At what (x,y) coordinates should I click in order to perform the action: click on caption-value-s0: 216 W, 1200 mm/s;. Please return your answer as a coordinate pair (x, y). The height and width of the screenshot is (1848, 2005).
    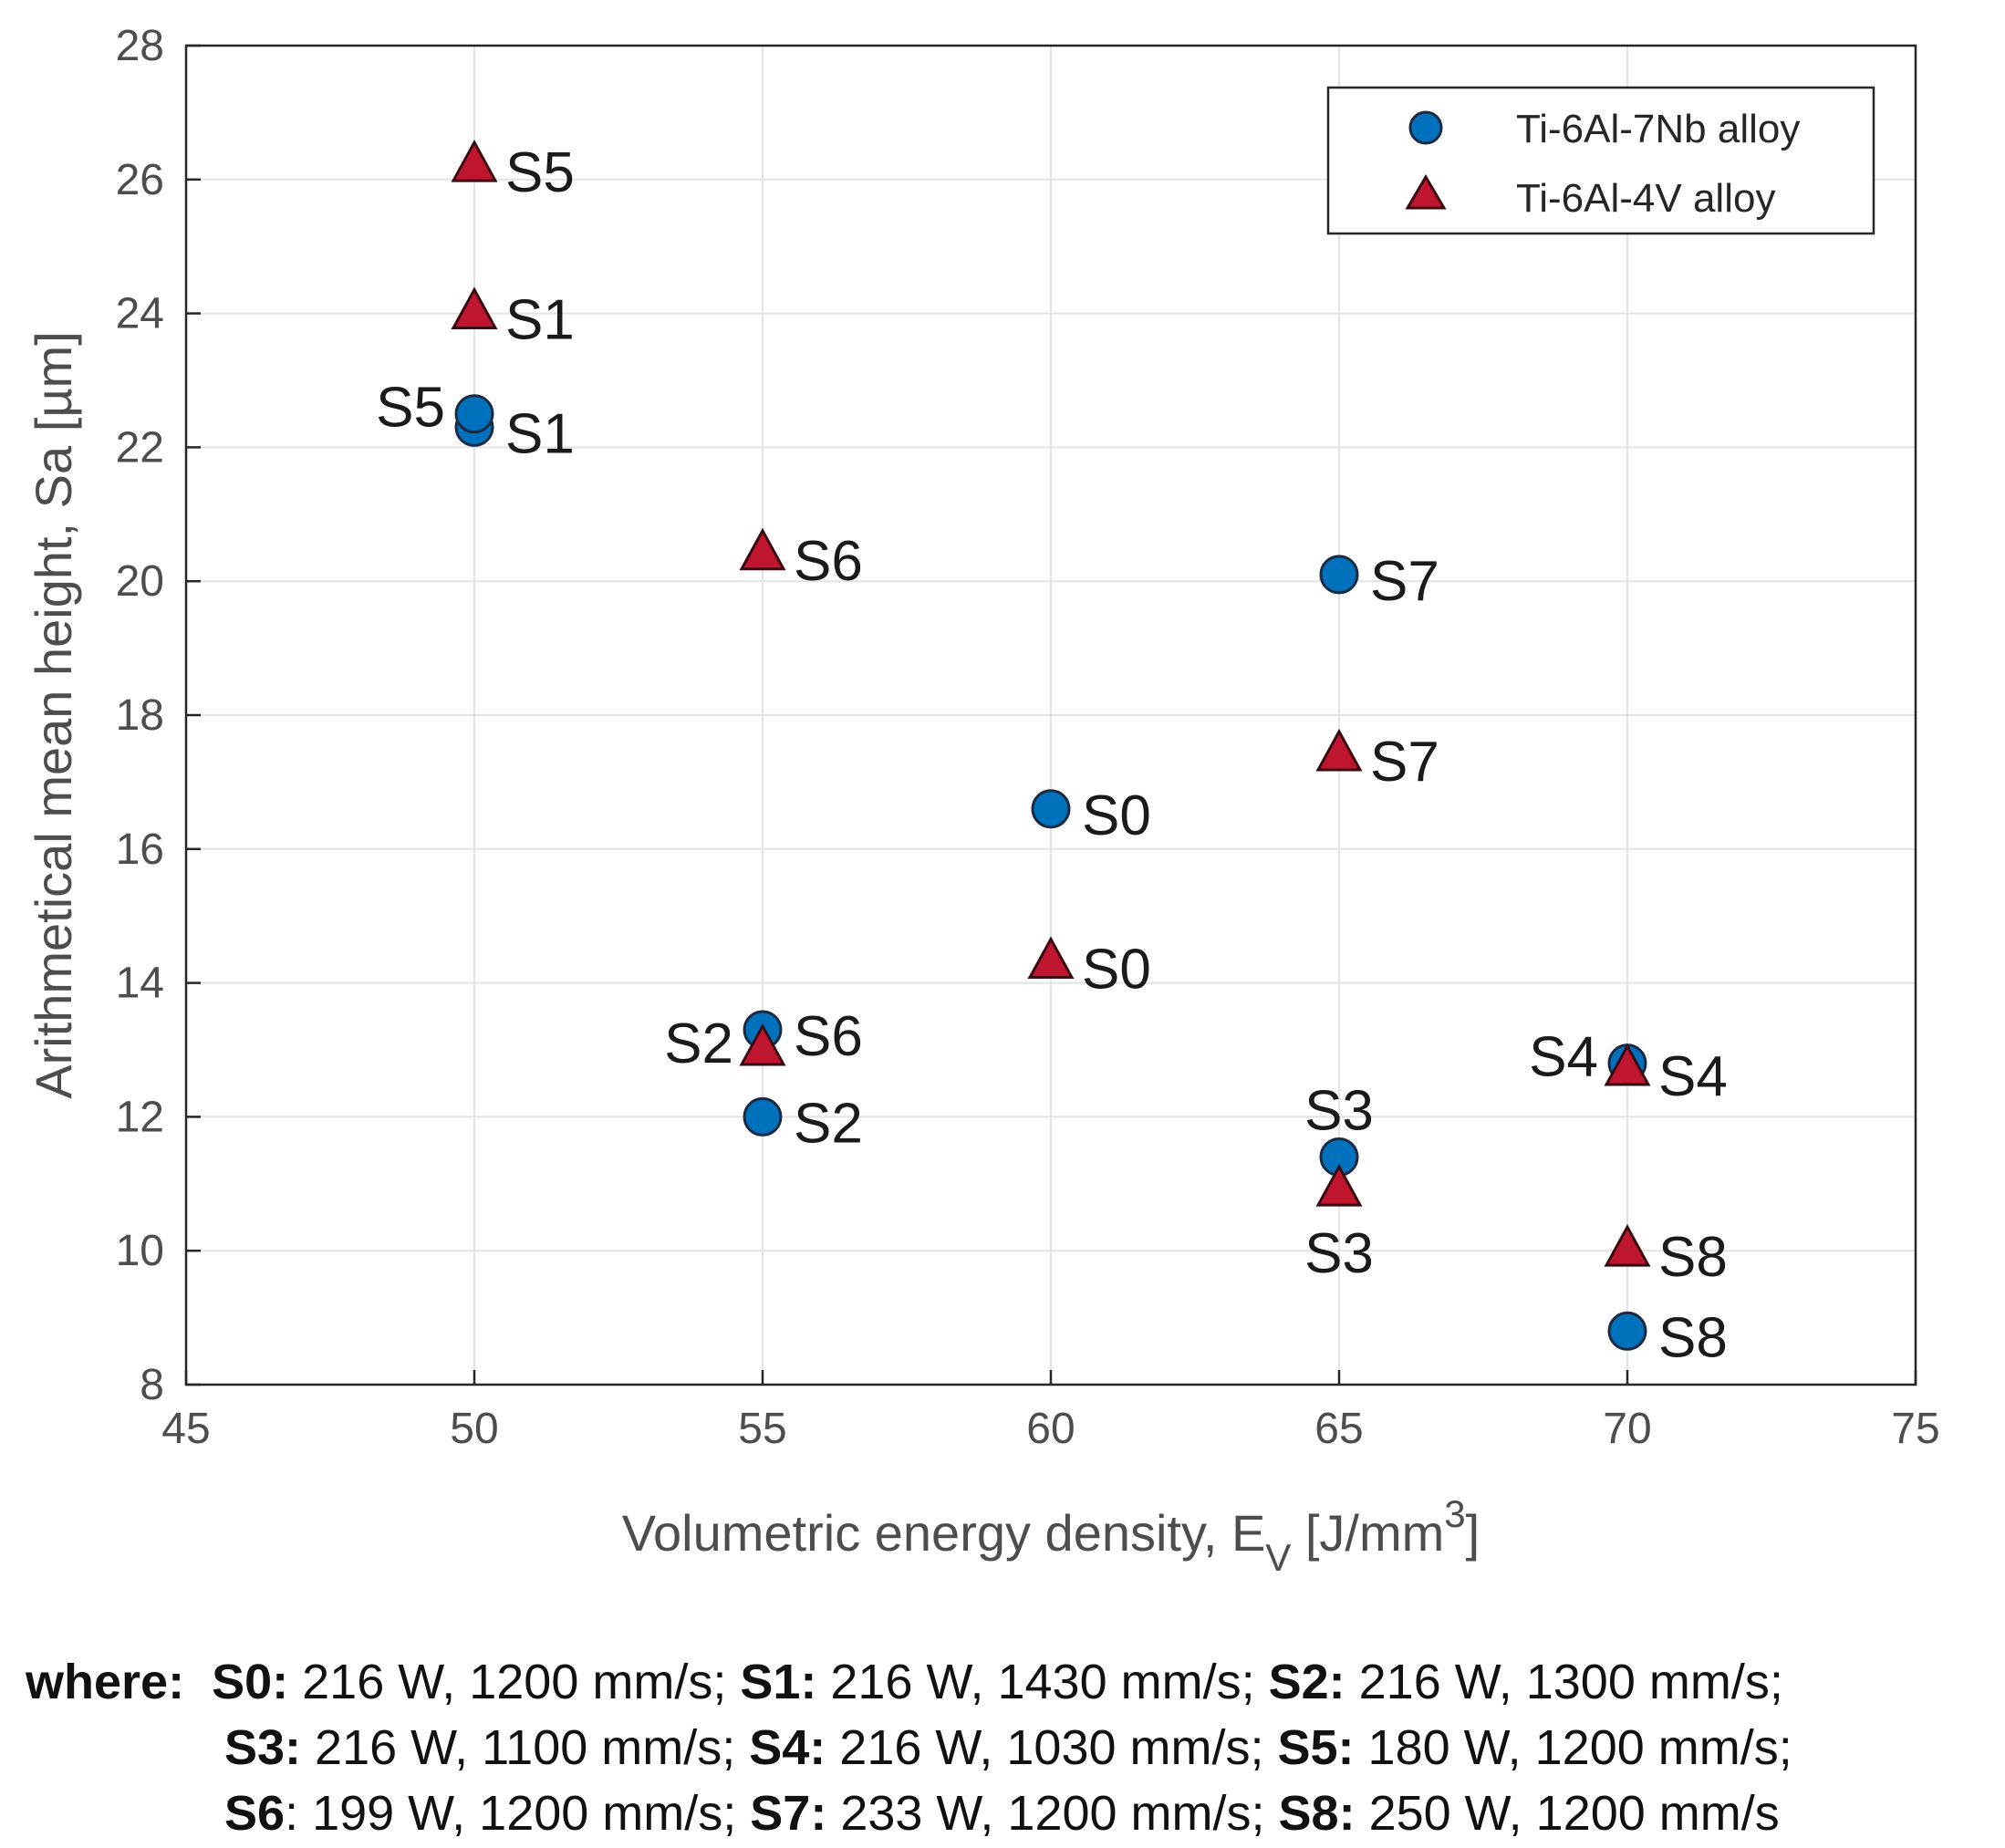
    Looking at the image, I should click on (514, 1682).